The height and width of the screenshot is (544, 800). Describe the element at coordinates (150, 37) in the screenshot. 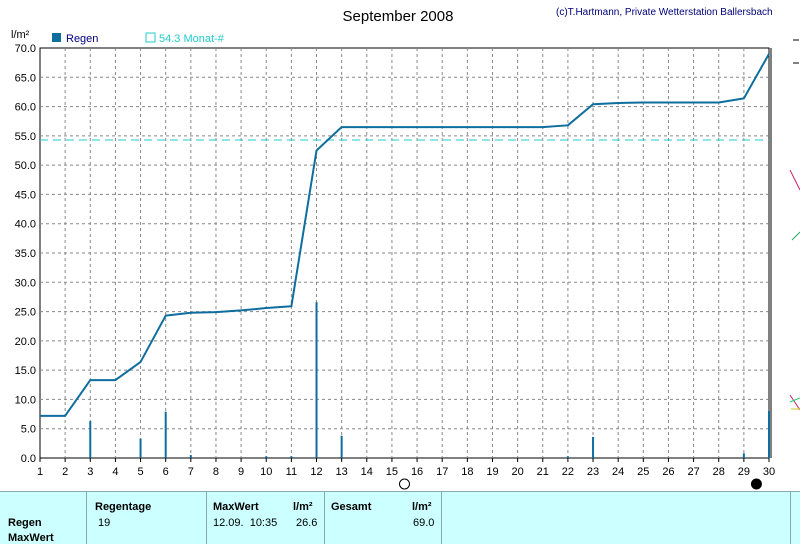

I see `legend-average-swatch` at that location.